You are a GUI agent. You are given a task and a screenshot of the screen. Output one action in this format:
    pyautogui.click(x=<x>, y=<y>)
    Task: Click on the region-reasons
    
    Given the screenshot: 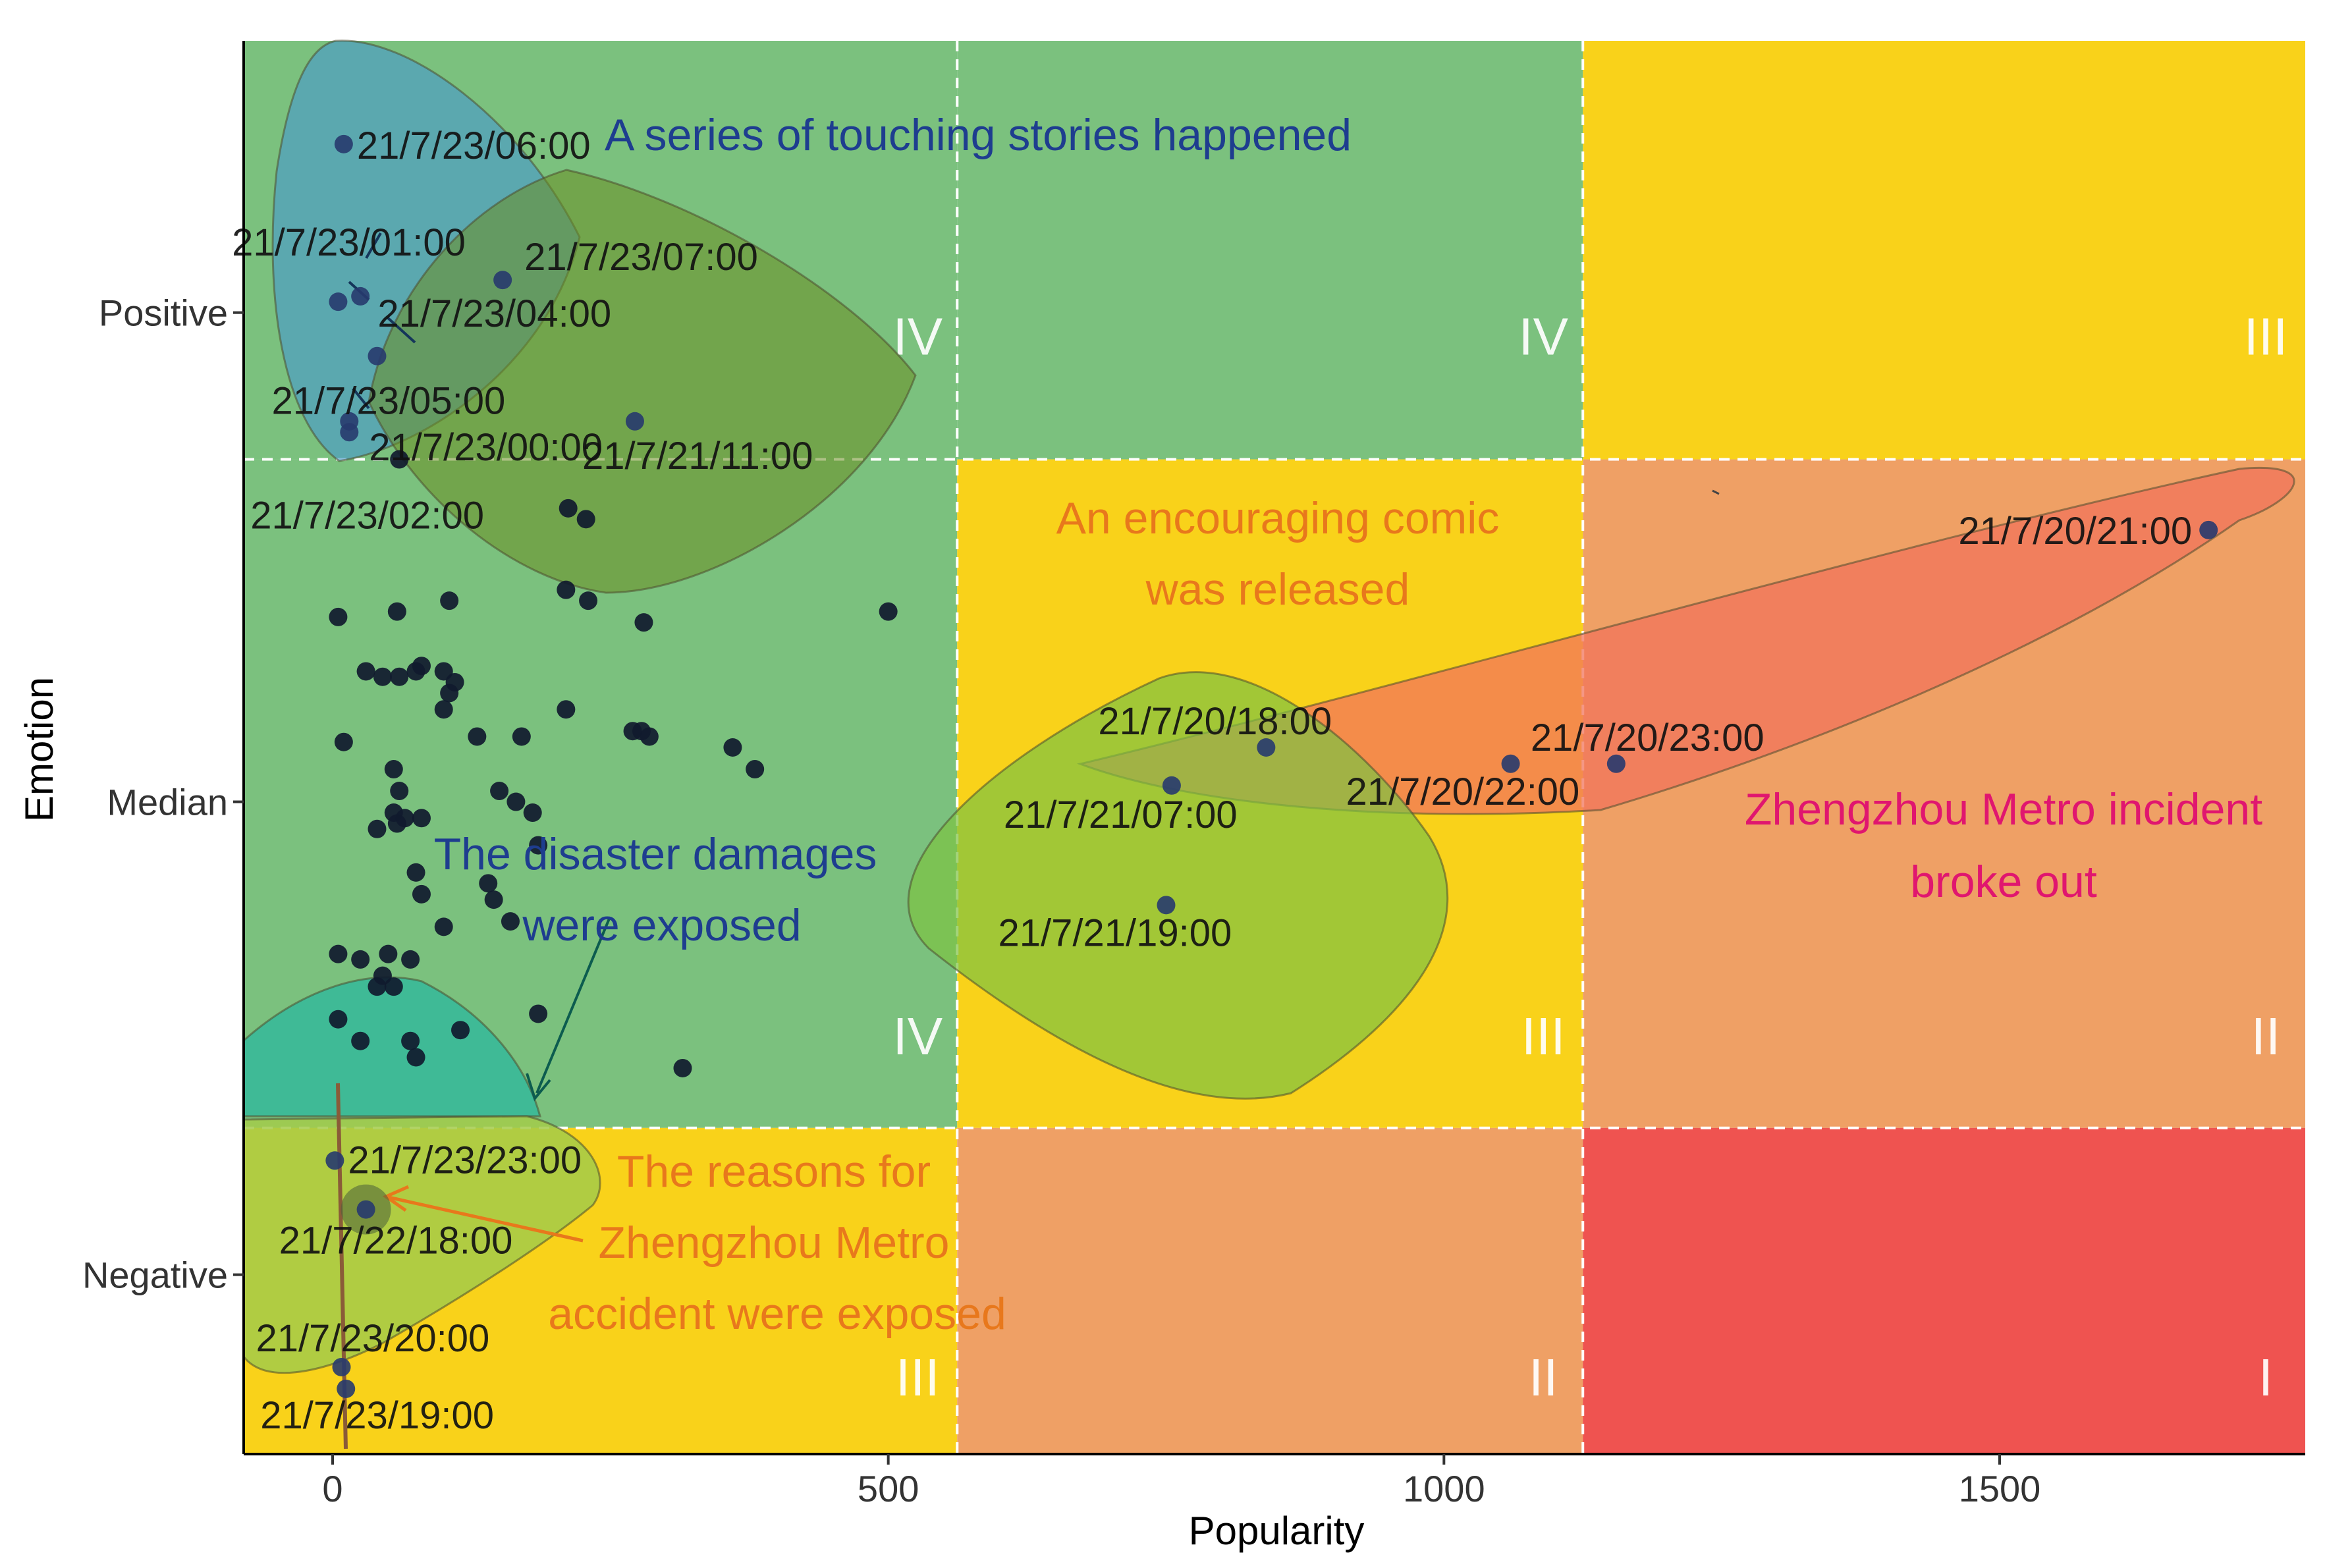 What is the action you would take?
    pyautogui.click(x=422, y=1244)
    